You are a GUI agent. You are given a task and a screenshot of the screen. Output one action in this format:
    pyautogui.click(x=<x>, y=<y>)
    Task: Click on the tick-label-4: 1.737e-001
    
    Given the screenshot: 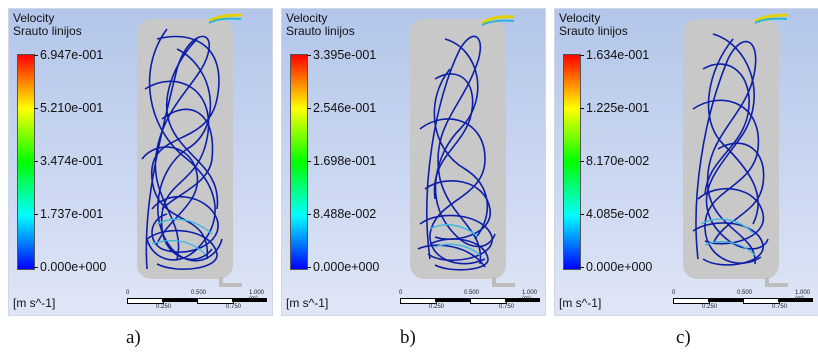 What is the action you would take?
    pyautogui.click(x=68, y=214)
    